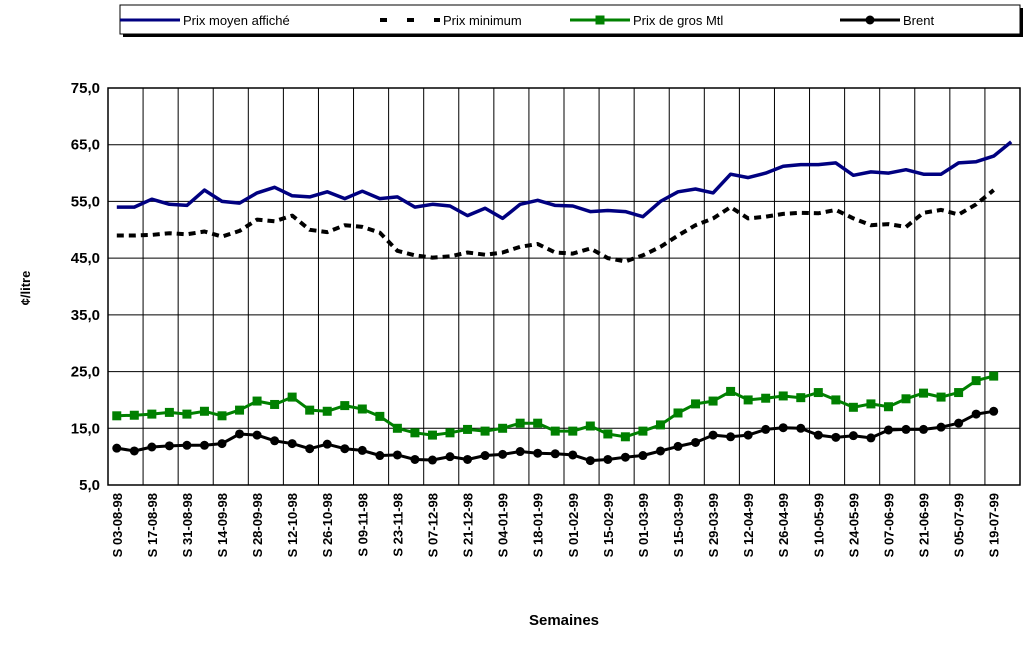 The image size is (1030, 645). I want to click on x-axis-title: Semaines, so click(564, 620).